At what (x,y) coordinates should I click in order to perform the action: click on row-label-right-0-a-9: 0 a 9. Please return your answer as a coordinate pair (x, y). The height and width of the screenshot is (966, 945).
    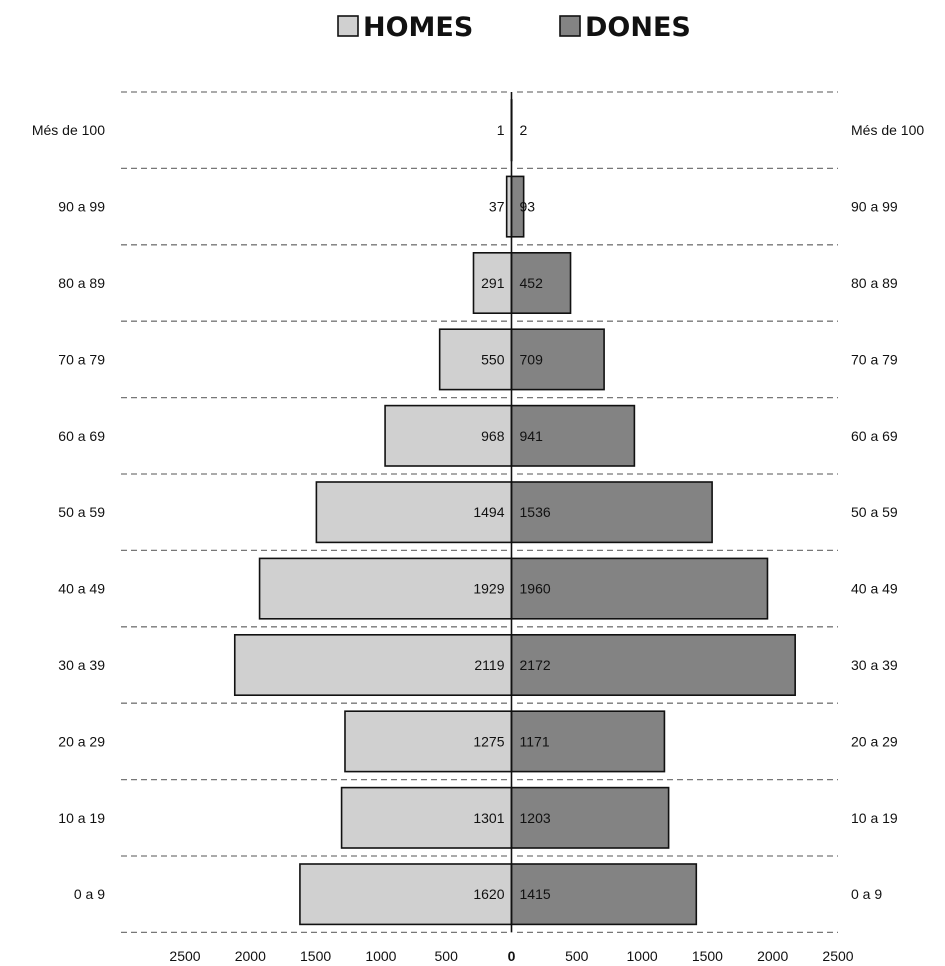
    Looking at the image, I should click on (866, 894).